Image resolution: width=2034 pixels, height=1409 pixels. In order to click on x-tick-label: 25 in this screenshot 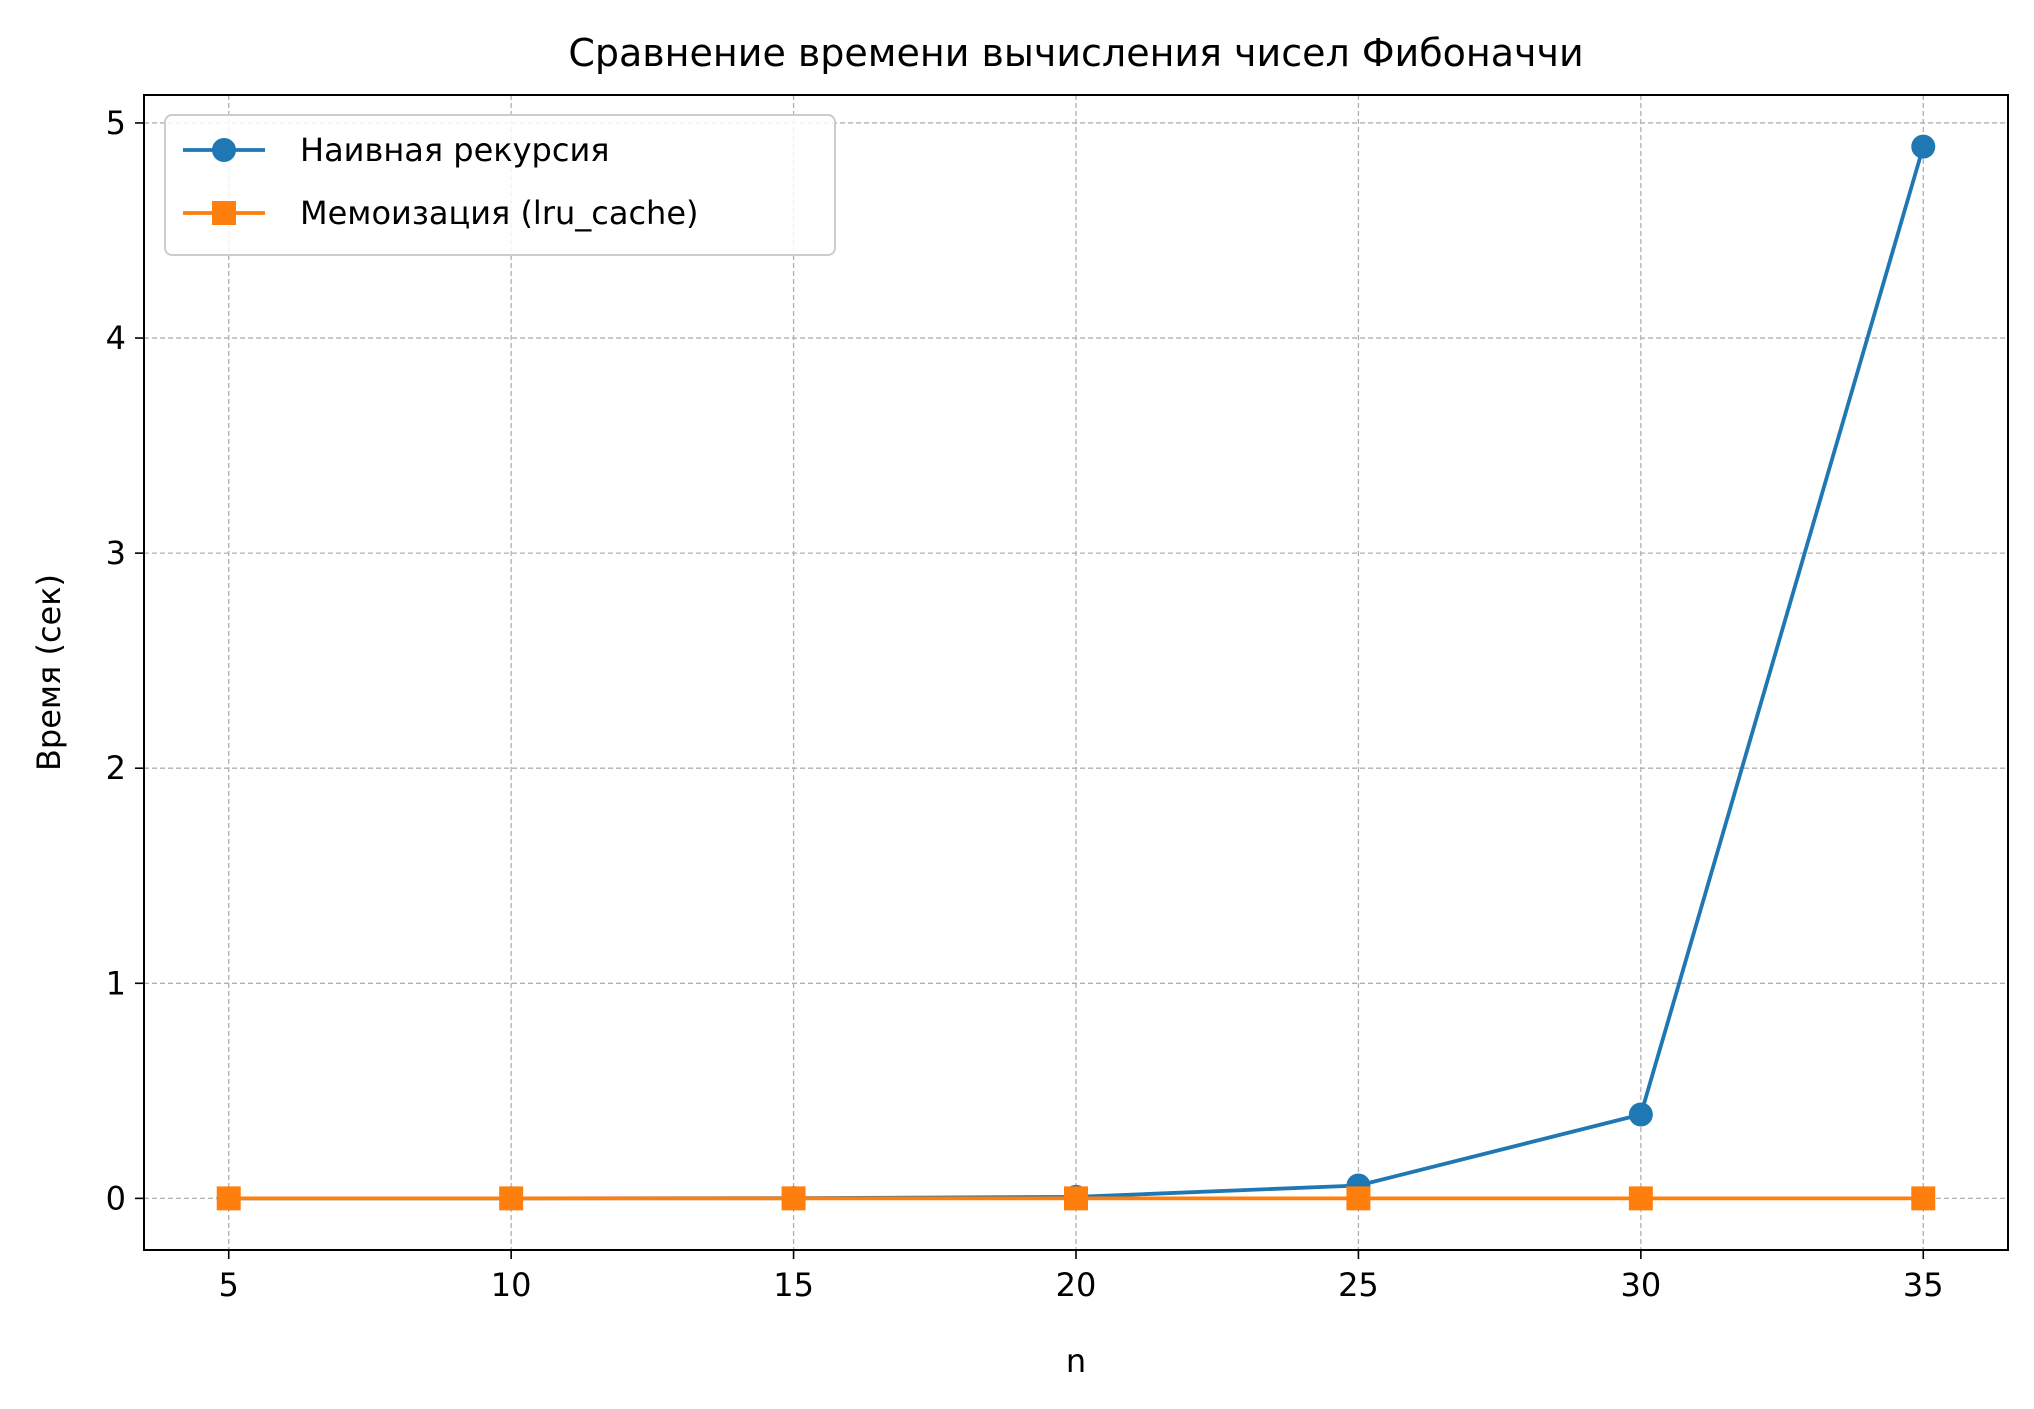, I will do `click(1358, 1285)`.